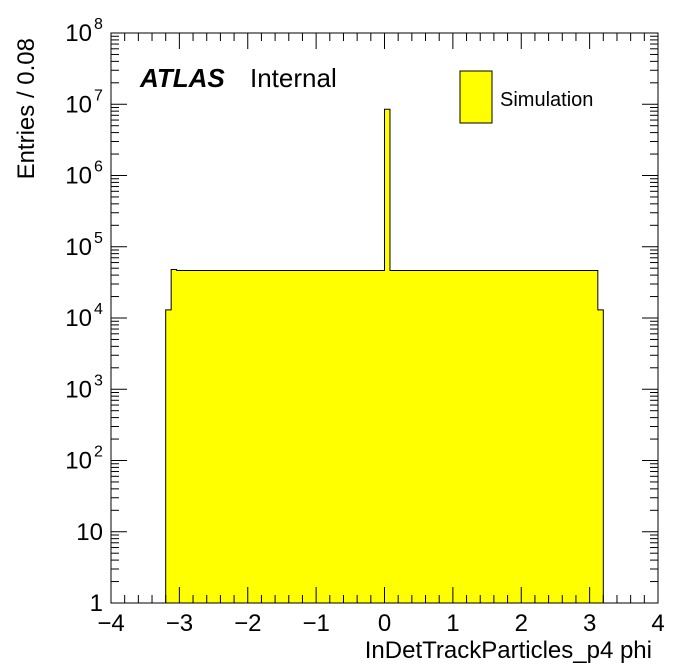 The image size is (696, 672). What do you see at coordinates (98, 309) in the screenshot?
I see `y-tick-label-exponent: 4` at bounding box center [98, 309].